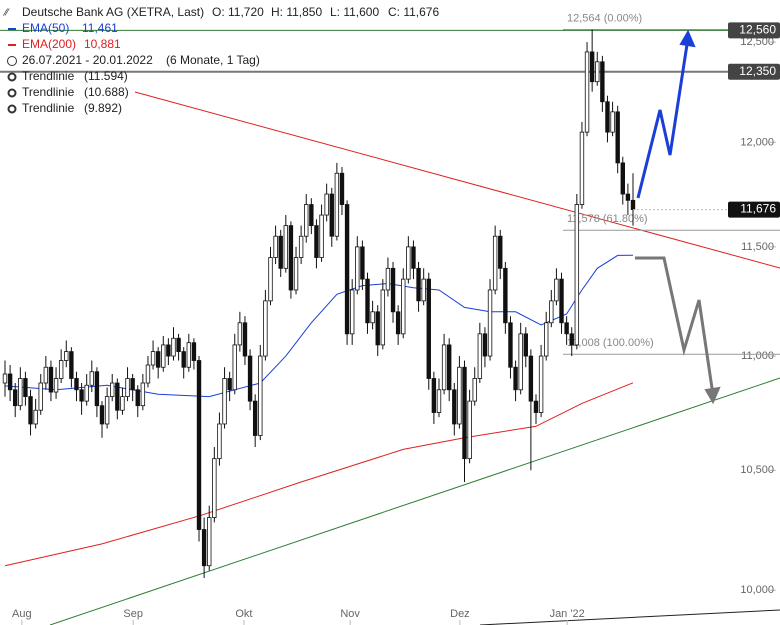  What do you see at coordinates (213, 60) in the screenshot?
I see `period-note: (6 Monate, 1 Tag)` at bounding box center [213, 60].